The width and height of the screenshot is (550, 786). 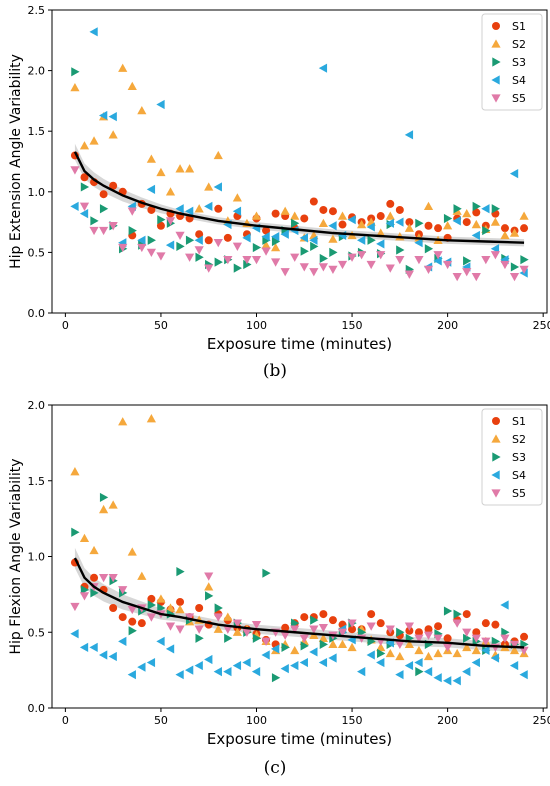 What do you see at coordinates (37, 10) in the screenshot?
I see `y-tick-label: 2.5` at bounding box center [37, 10].